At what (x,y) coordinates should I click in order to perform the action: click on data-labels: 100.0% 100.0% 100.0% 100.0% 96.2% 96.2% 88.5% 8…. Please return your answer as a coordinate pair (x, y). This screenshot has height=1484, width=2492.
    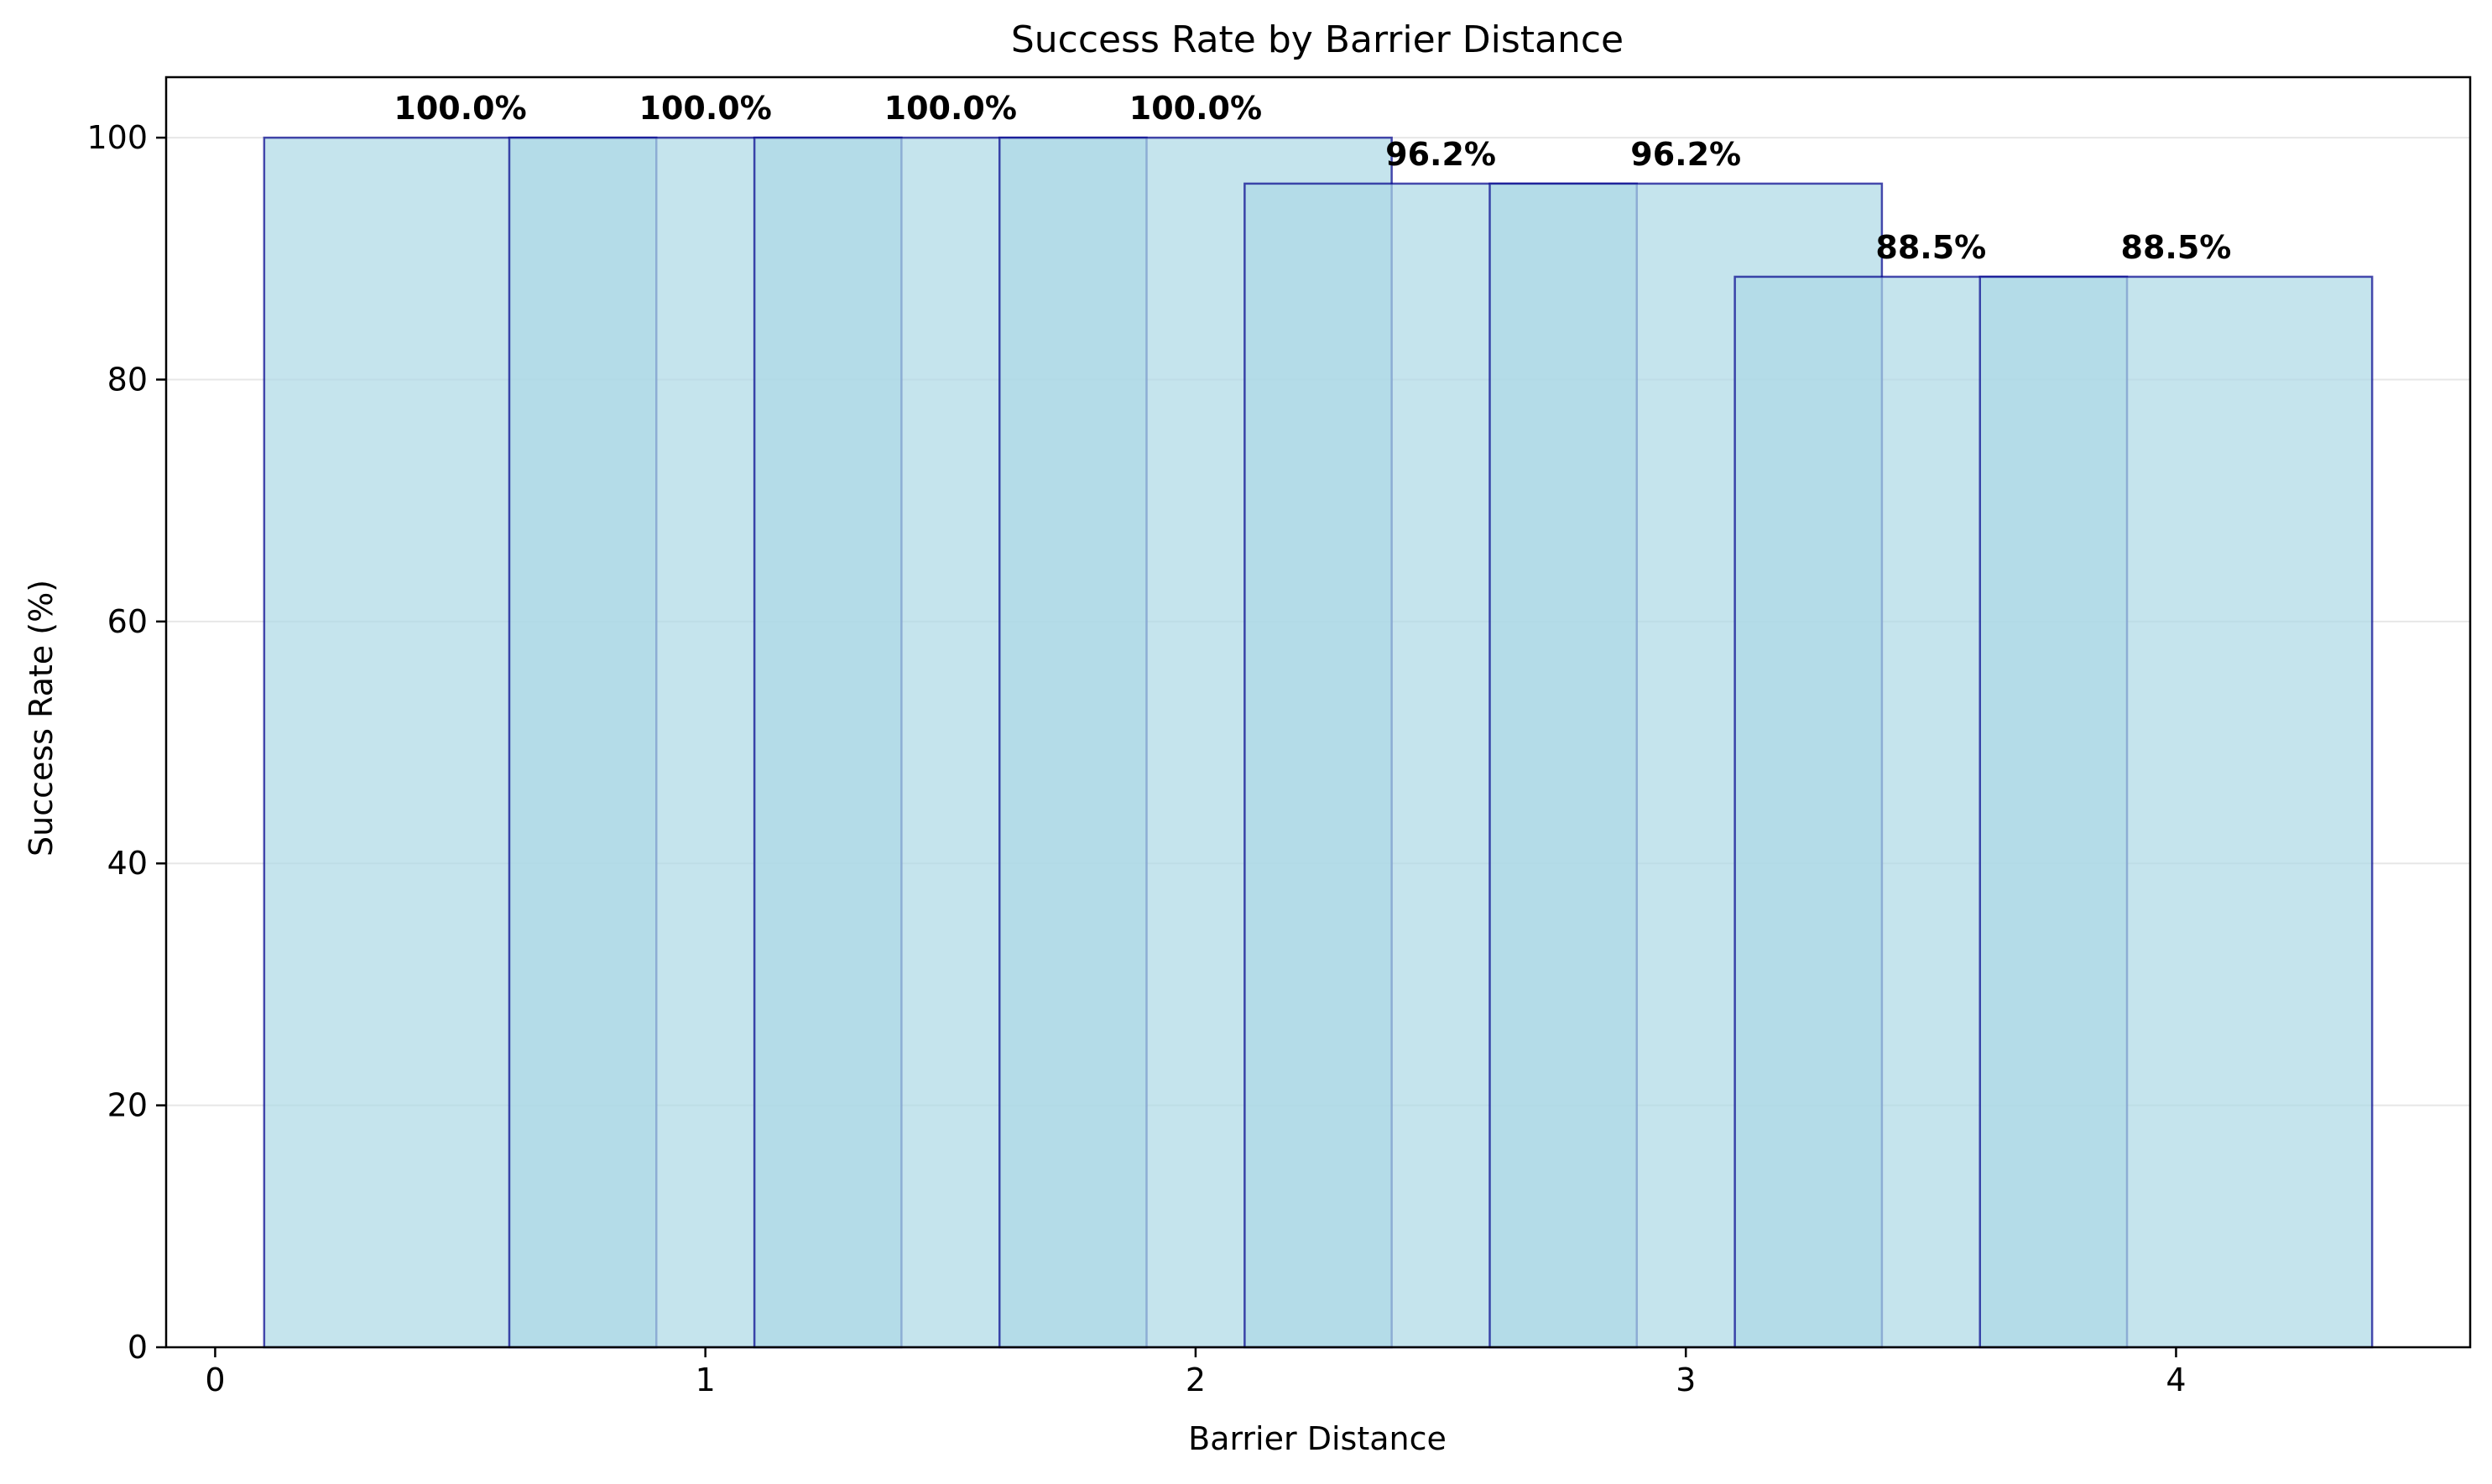
    Looking at the image, I should click on (1312, 178).